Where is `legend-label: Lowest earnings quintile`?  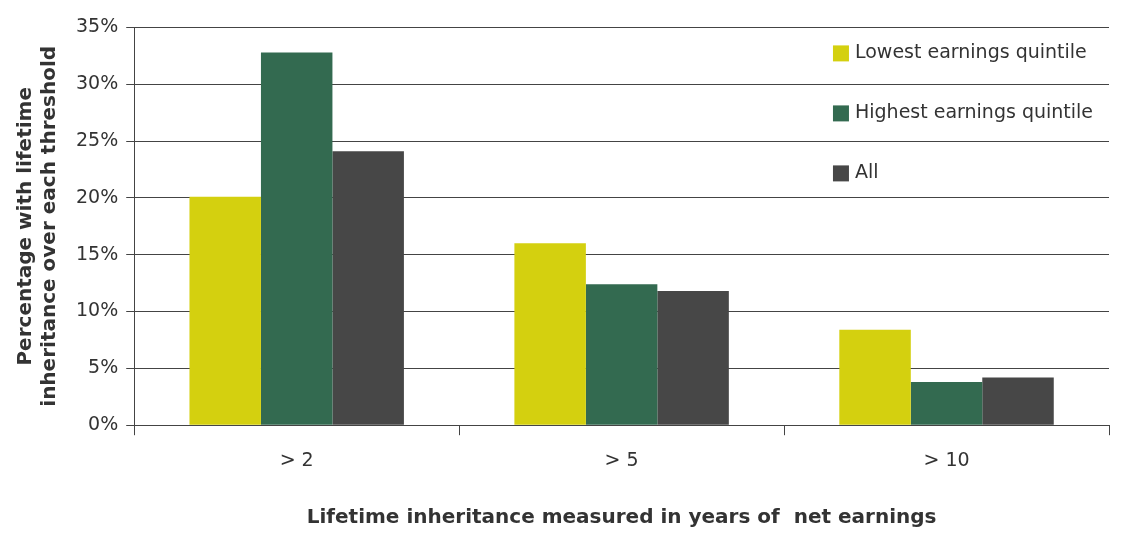
legend-label: Lowest earnings quintile is located at coordinates (970, 51).